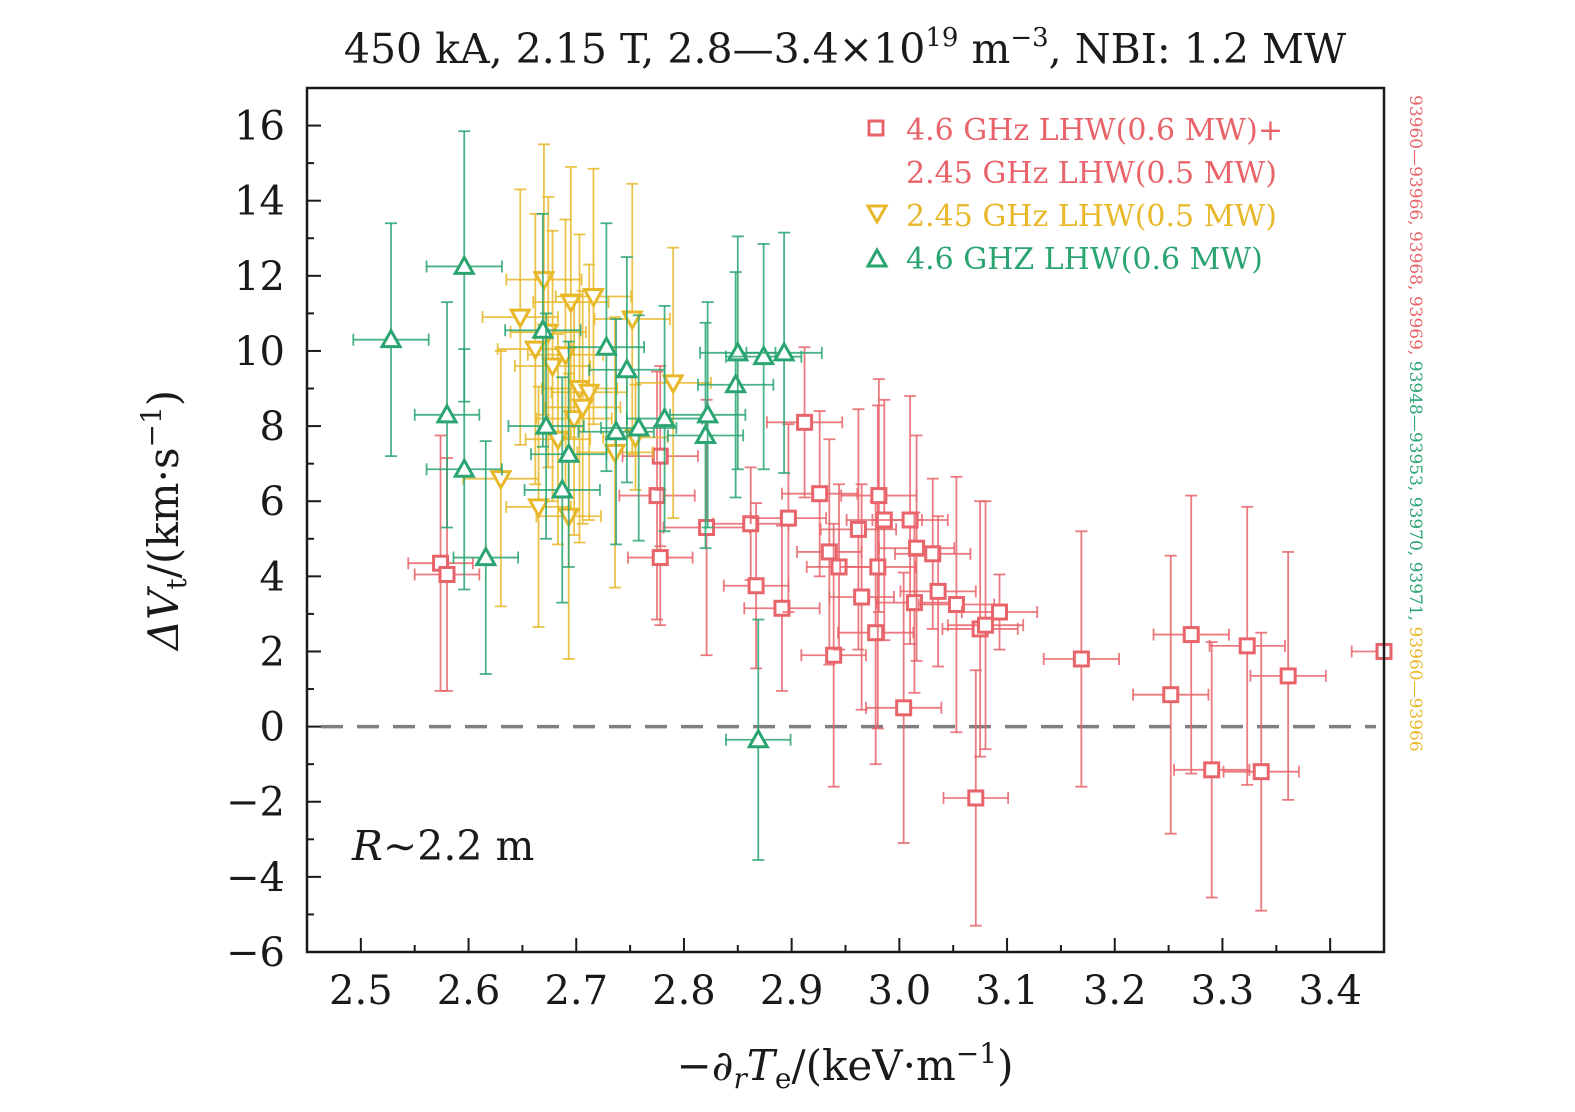 The image size is (1575, 1112). Describe the element at coordinates (259, 352) in the screenshot. I see `y-tick-label: 10` at that location.